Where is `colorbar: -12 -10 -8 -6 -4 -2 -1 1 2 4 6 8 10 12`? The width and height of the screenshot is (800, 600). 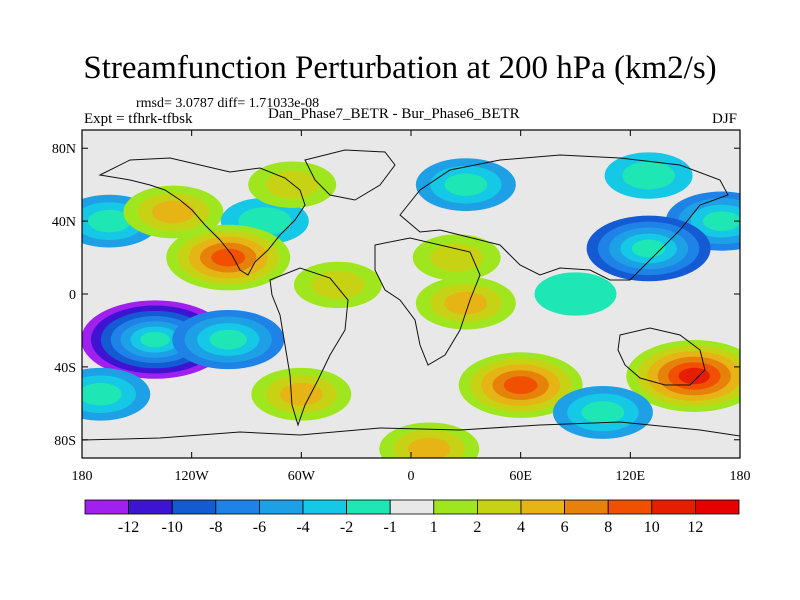
colorbar: -12 -10 -8 -6 -4 -2 -1 1 2 4 6 8 10 12 is located at coordinates (412, 517).